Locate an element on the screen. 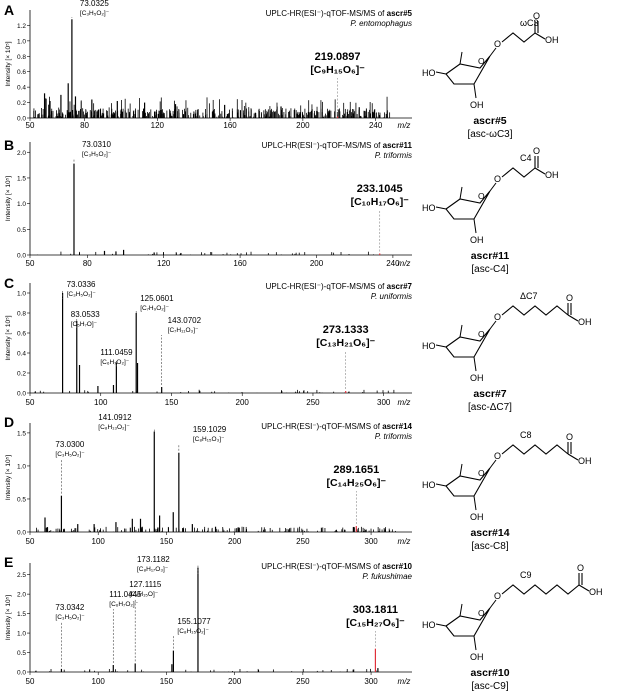 This screenshot has width=617, height=694. fragment-mz: 73.0342 is located at coordinates (69, 607).